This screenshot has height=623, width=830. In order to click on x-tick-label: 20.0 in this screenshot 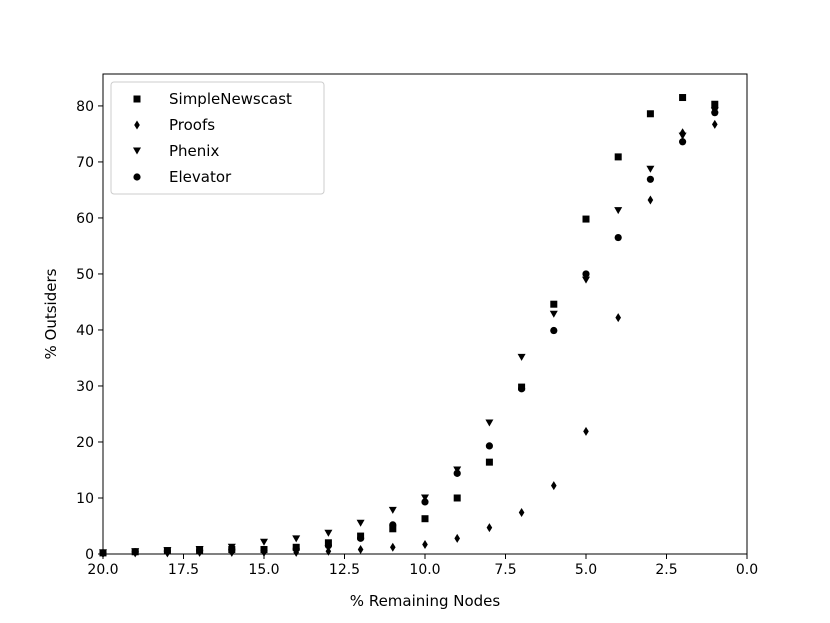, I will do `click(102, 570)`.